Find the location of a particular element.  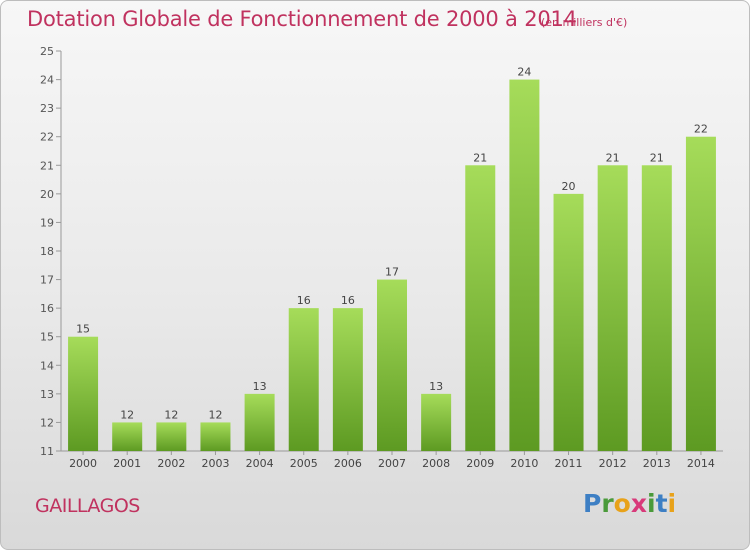

bar-value-label: 24 is located at coordinates (524, 72).